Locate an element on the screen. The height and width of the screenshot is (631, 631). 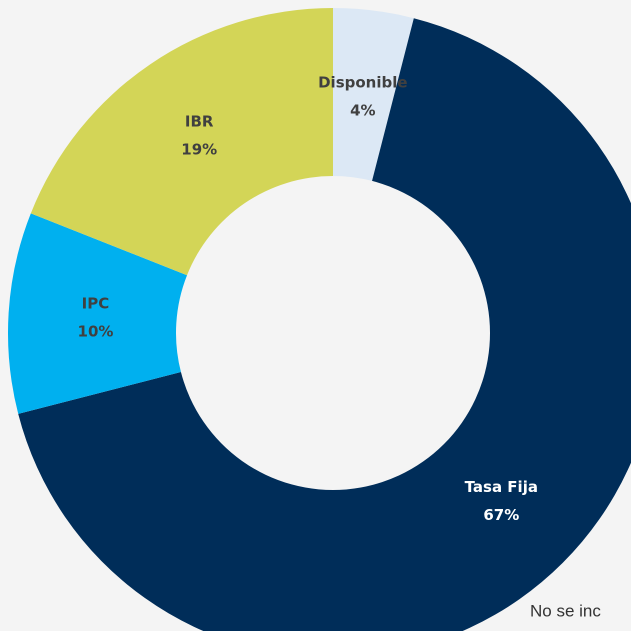
value-label: 67% is located at coordinates (501, 515).